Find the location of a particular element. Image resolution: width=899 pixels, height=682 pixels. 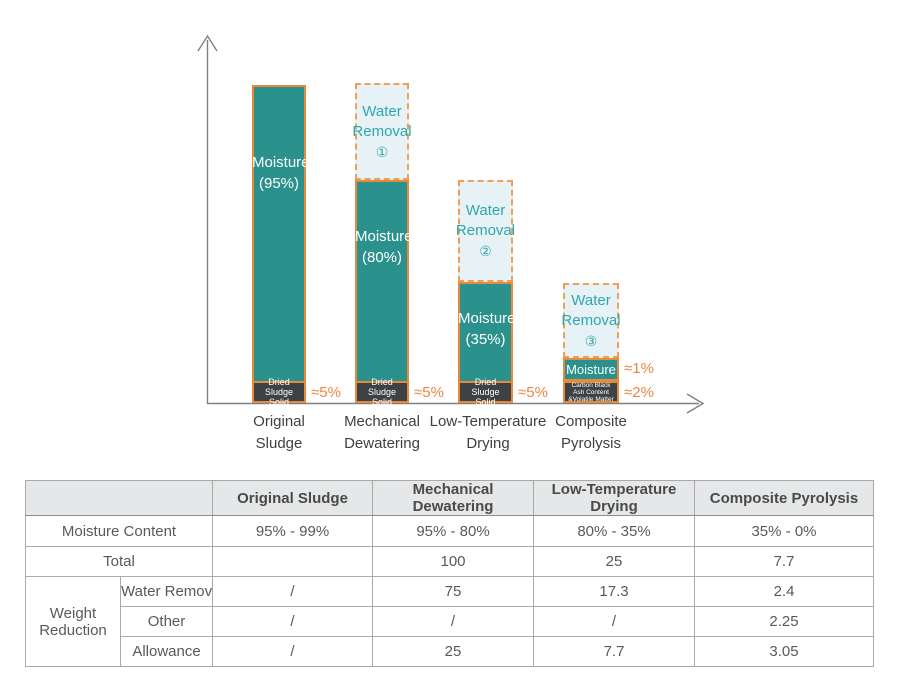

bar4-solid-line3: &Volatile Matter is located at coordinates (591, 399).